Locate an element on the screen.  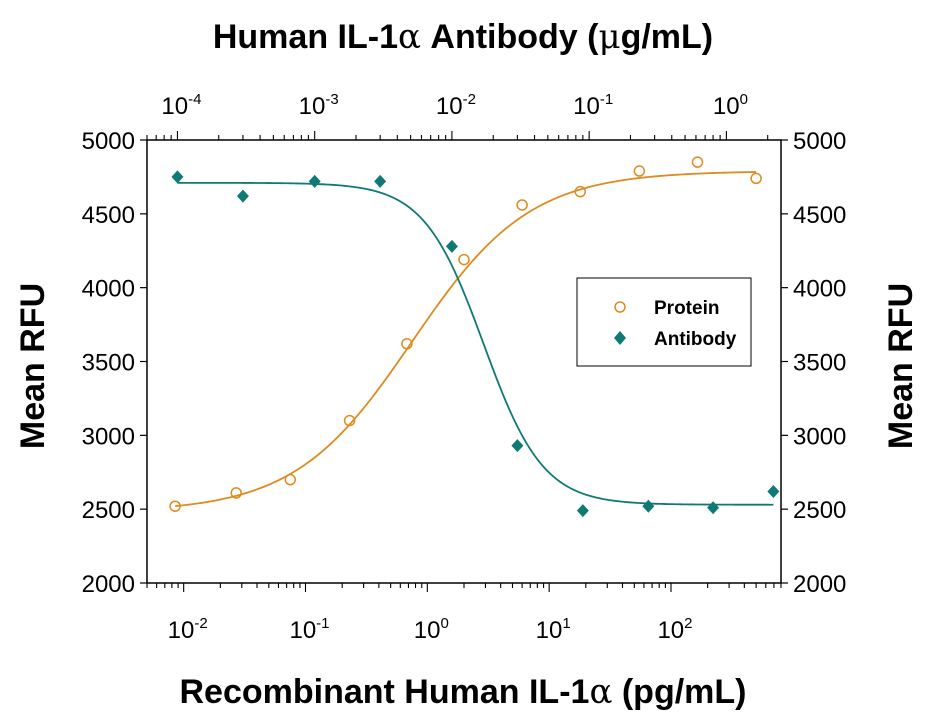
y-tick-label-right-1: 2500 is located at coordinates (819, 510).